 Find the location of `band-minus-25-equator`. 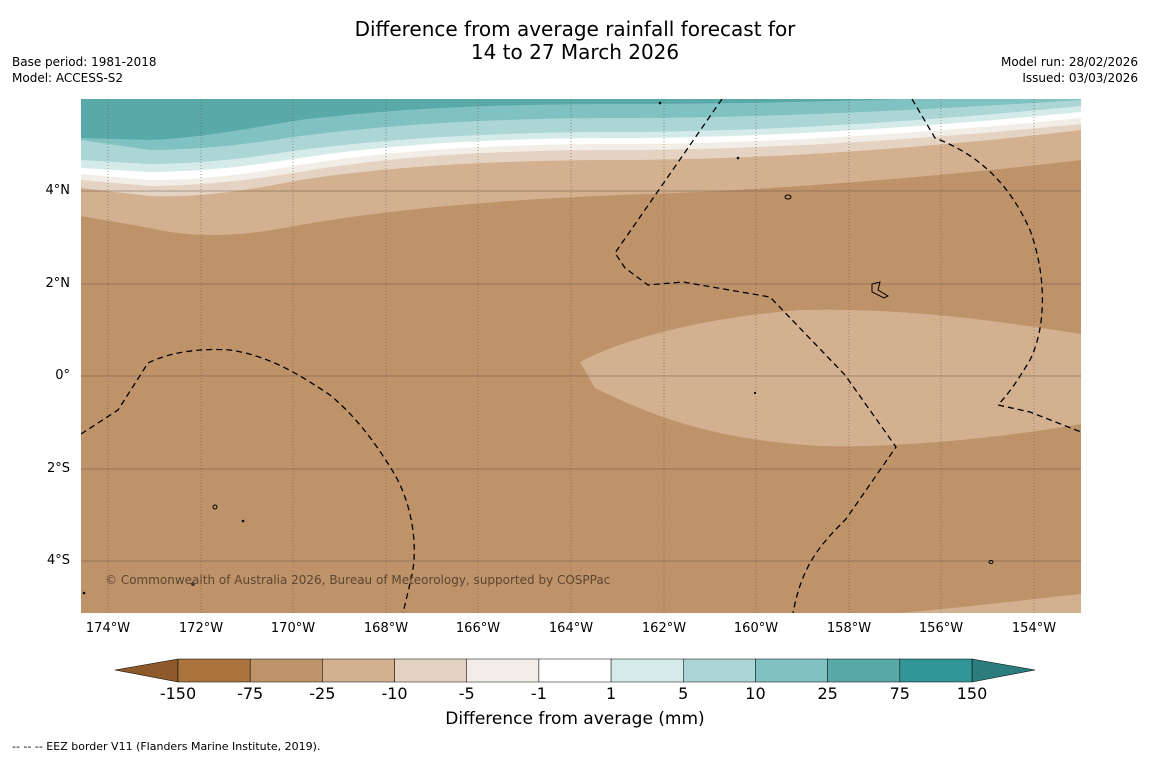

band-minus-25-equator is located at coordinates (830, 378).